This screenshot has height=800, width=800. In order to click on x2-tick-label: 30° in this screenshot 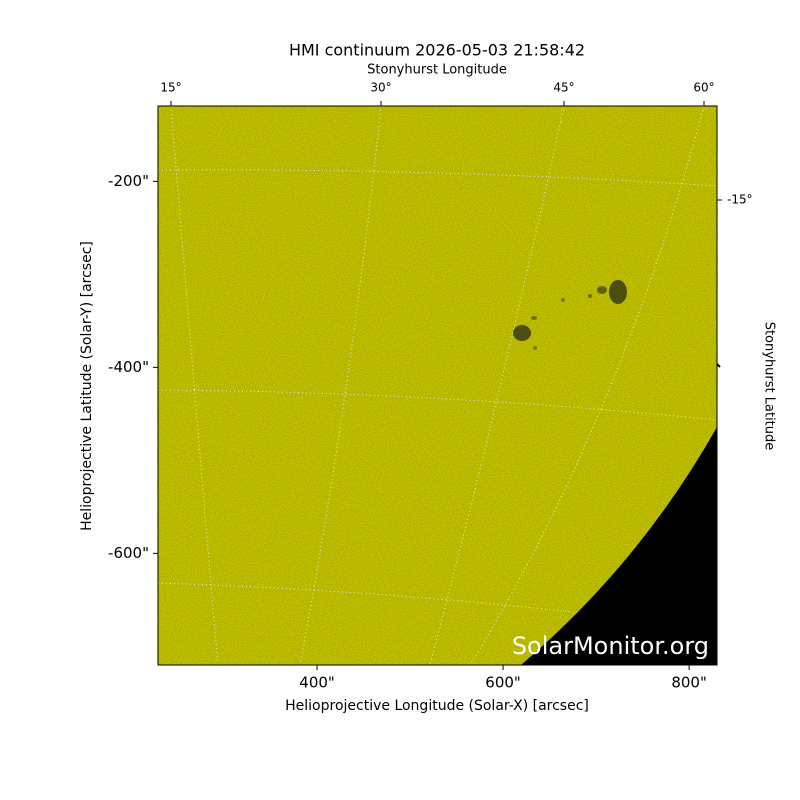, I will do `click(380, 88)`.